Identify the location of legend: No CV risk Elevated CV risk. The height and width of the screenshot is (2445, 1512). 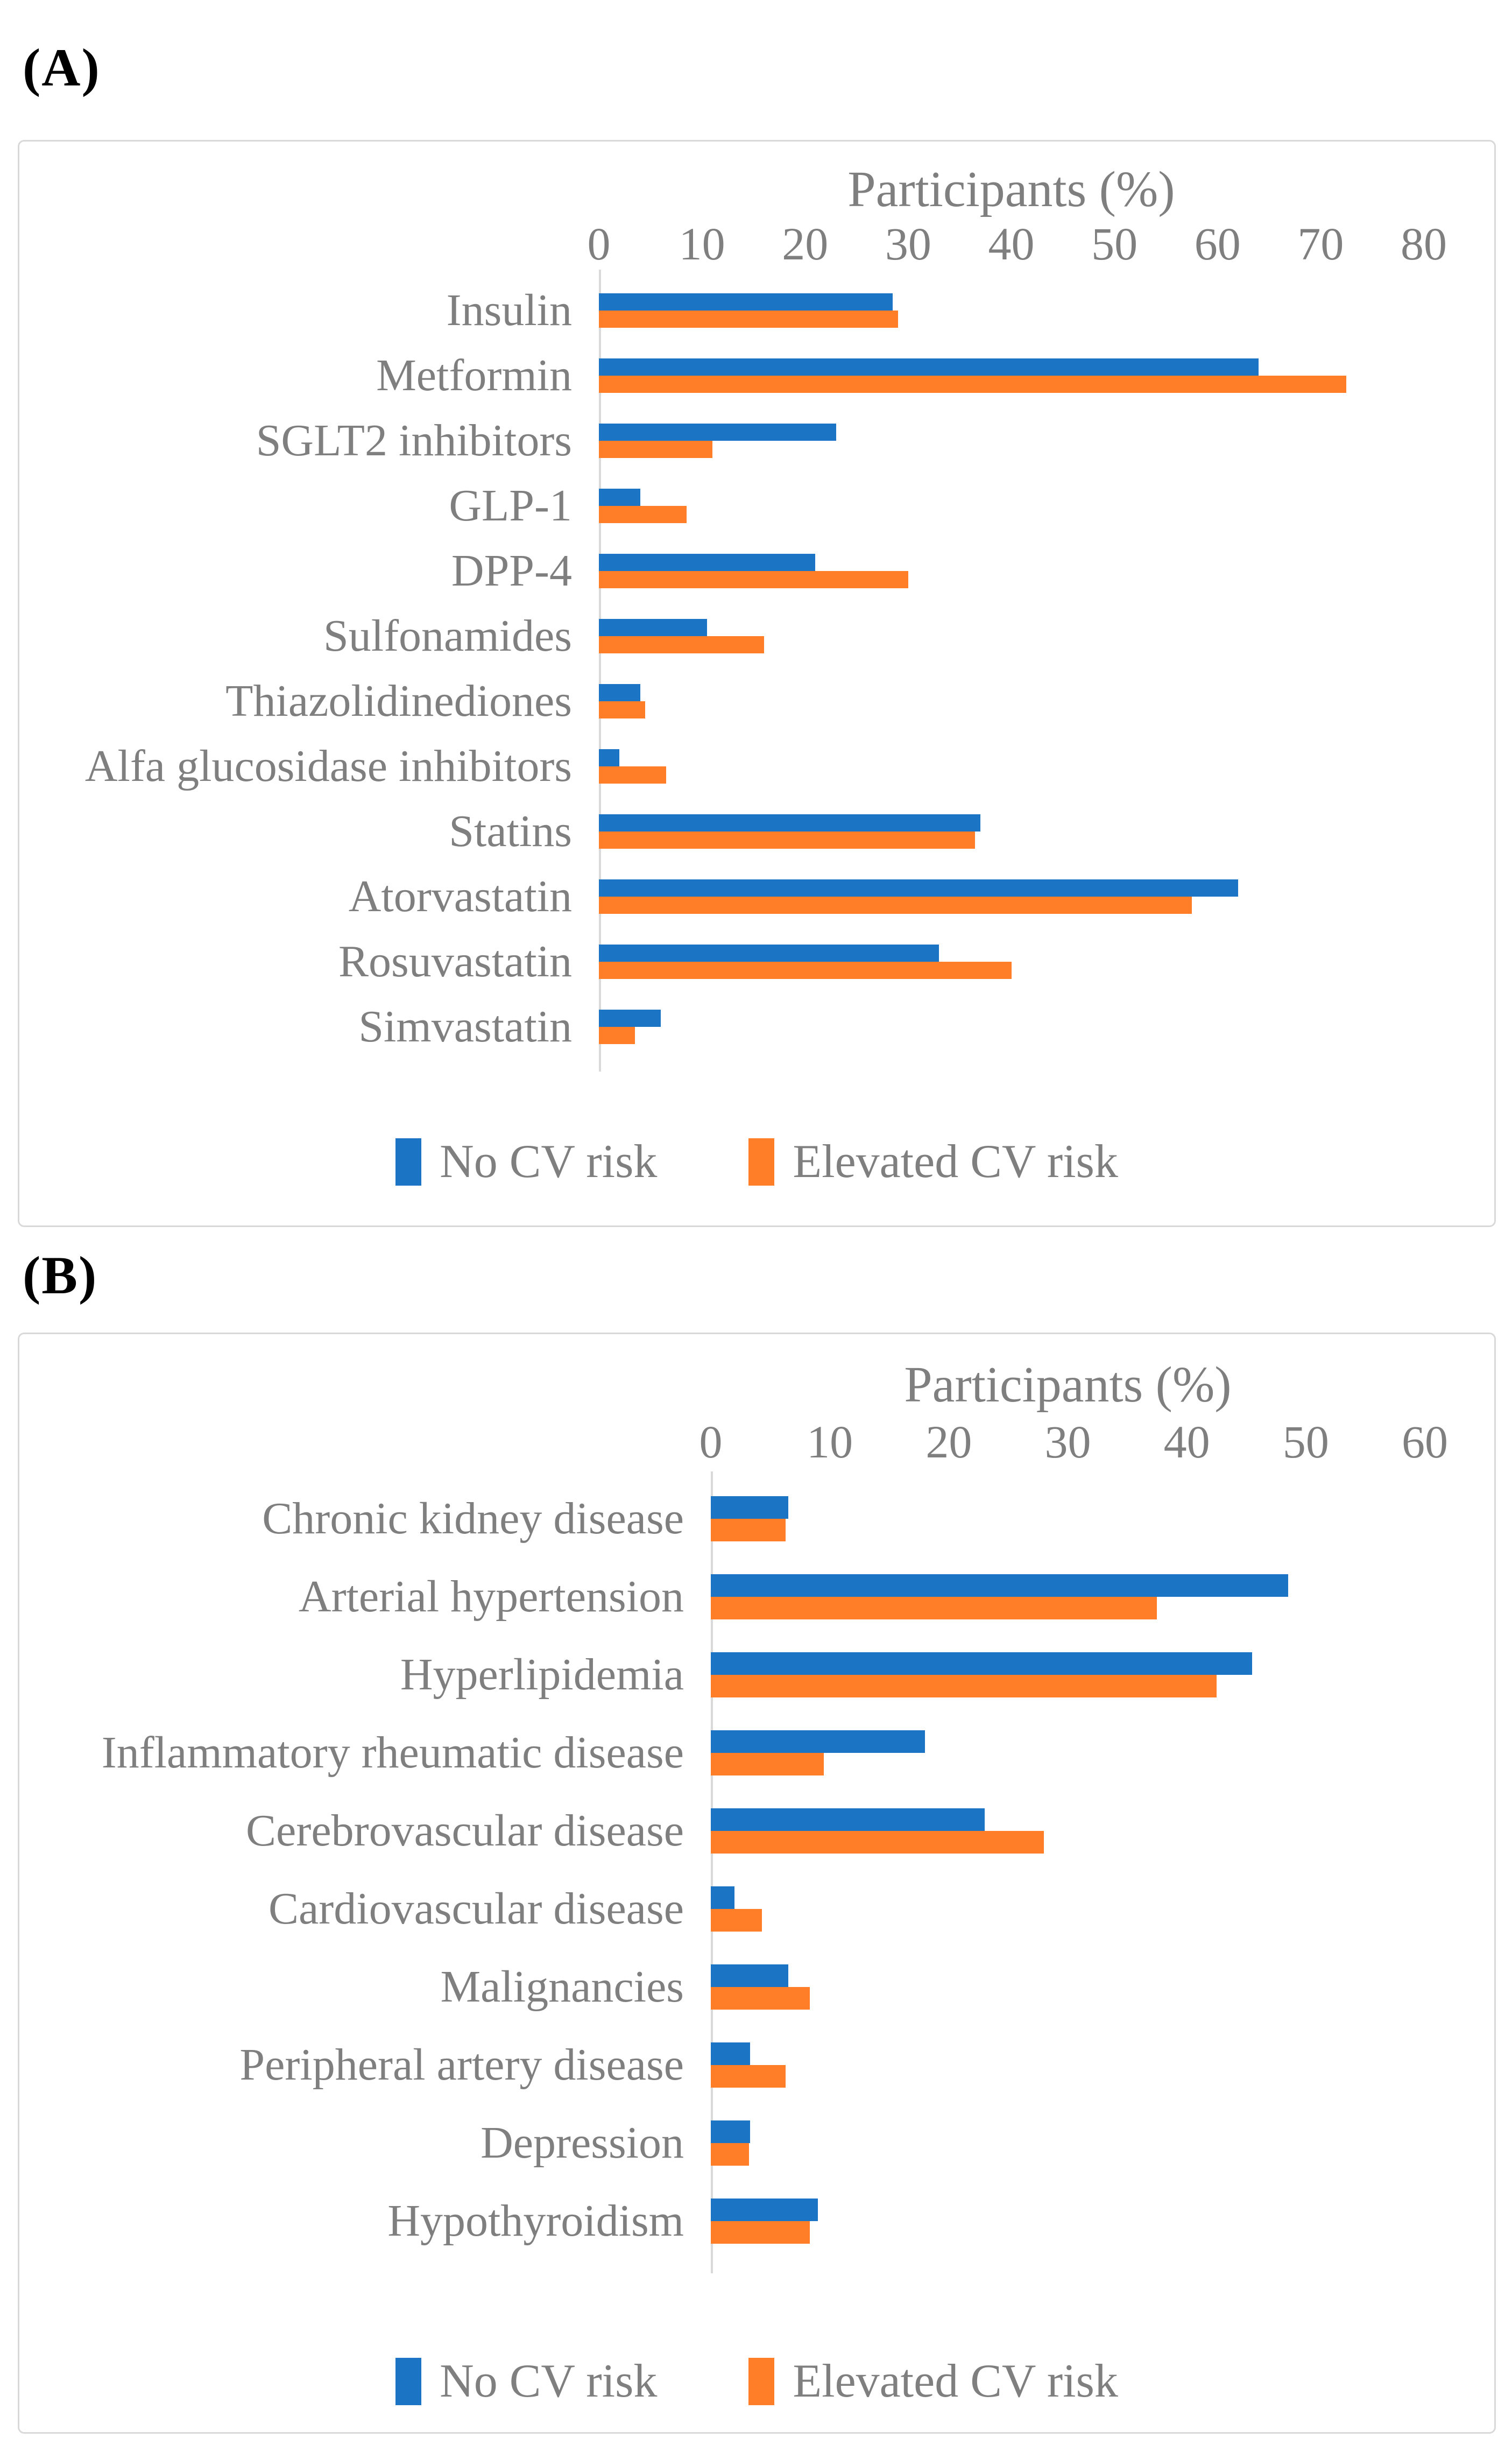
(756, 2381).